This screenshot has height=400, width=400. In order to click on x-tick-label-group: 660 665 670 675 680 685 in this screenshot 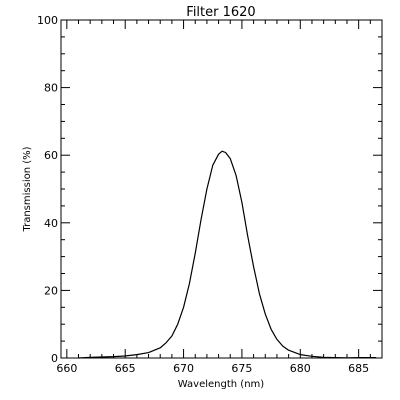, I will do `click(212, 368)`.